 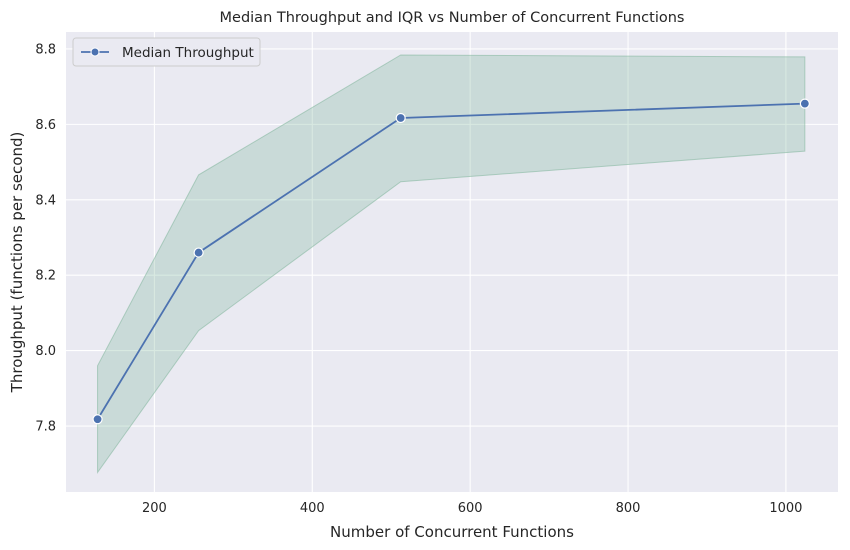 I want to click on x-tick-label: 200, so click(x=154, y=508).